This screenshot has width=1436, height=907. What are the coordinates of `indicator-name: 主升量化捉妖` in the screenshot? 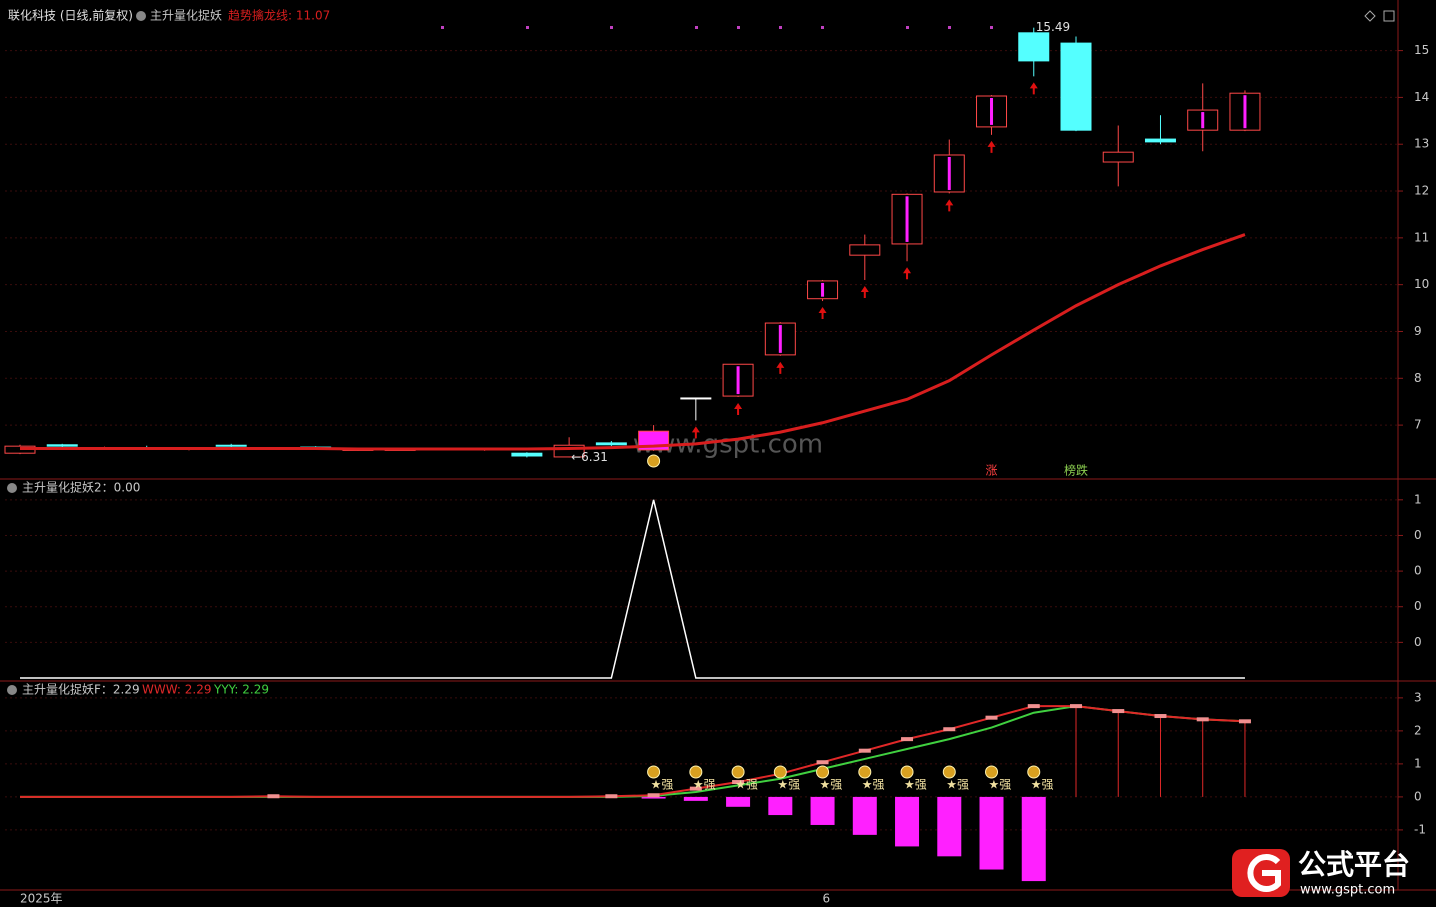 It's located at (186, 15).